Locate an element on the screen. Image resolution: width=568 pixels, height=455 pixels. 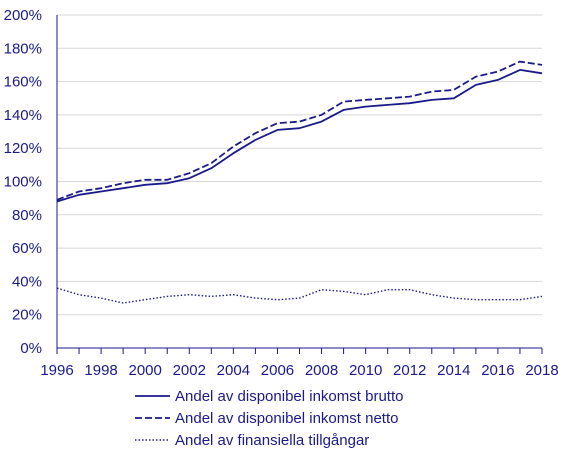
x-tick-label: 2004 is located at coordinates (233, 370).